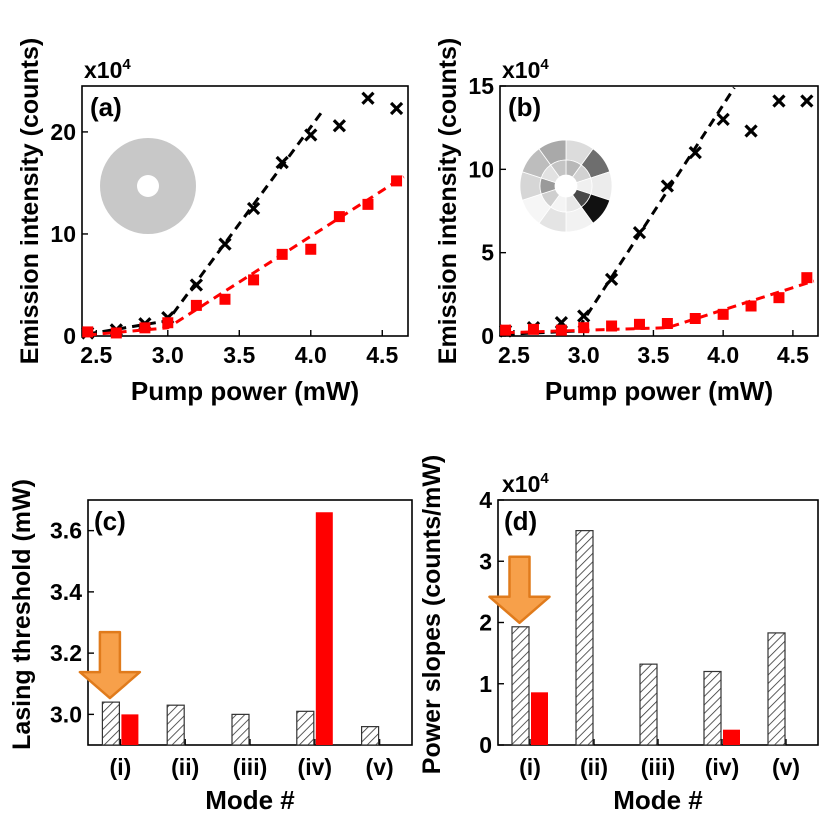  Describe the element at coordinates (22, 614) in the screenshot. I see `y-axis-label: Lasing threshold (mW)` at that location.